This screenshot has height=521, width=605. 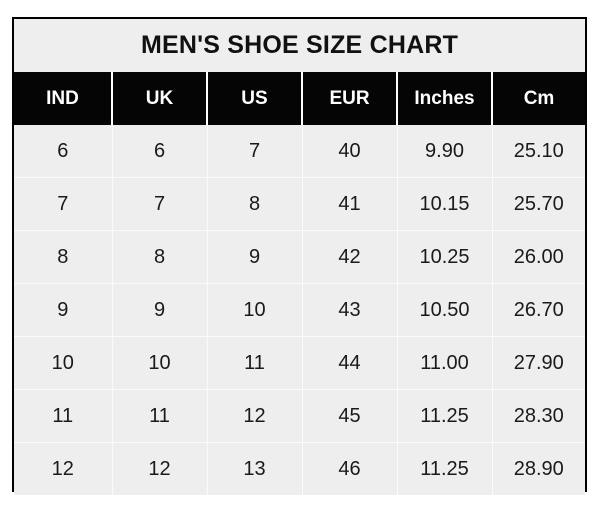 What do you see at coordinates (160, 204) in the screenshot?
I see `cell-uk: 7` at bounding box center [160, 204].